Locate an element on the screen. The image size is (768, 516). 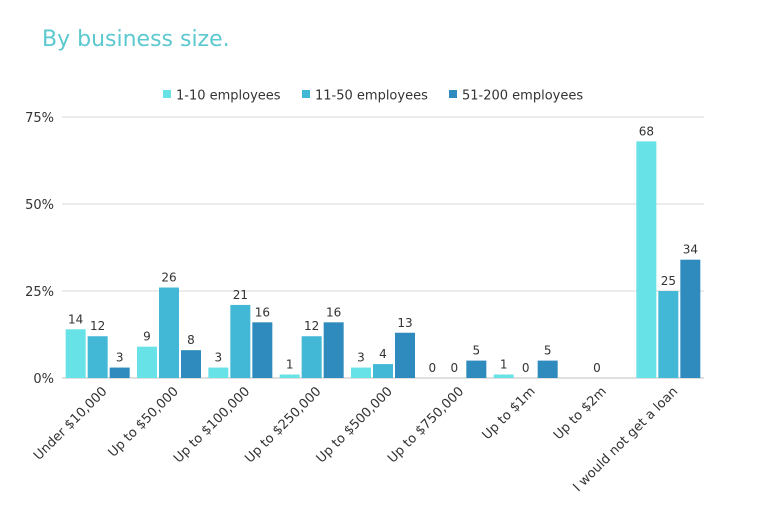
legend-label: 51-200 employees is located at coordinates (522, 96).